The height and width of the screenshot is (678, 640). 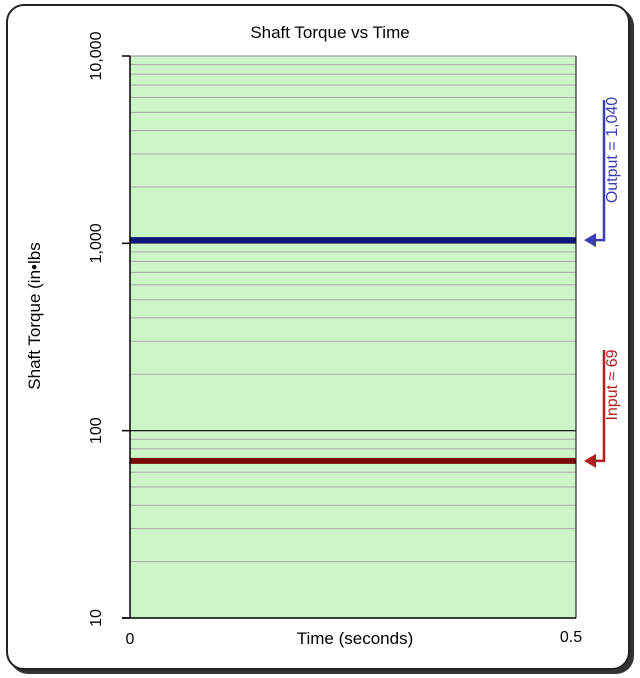 What do you see at coordinates (329, 32) in the screenshot?
I see `chart-title: Shaft Torque vs Time` at bounding box center [329, 32].